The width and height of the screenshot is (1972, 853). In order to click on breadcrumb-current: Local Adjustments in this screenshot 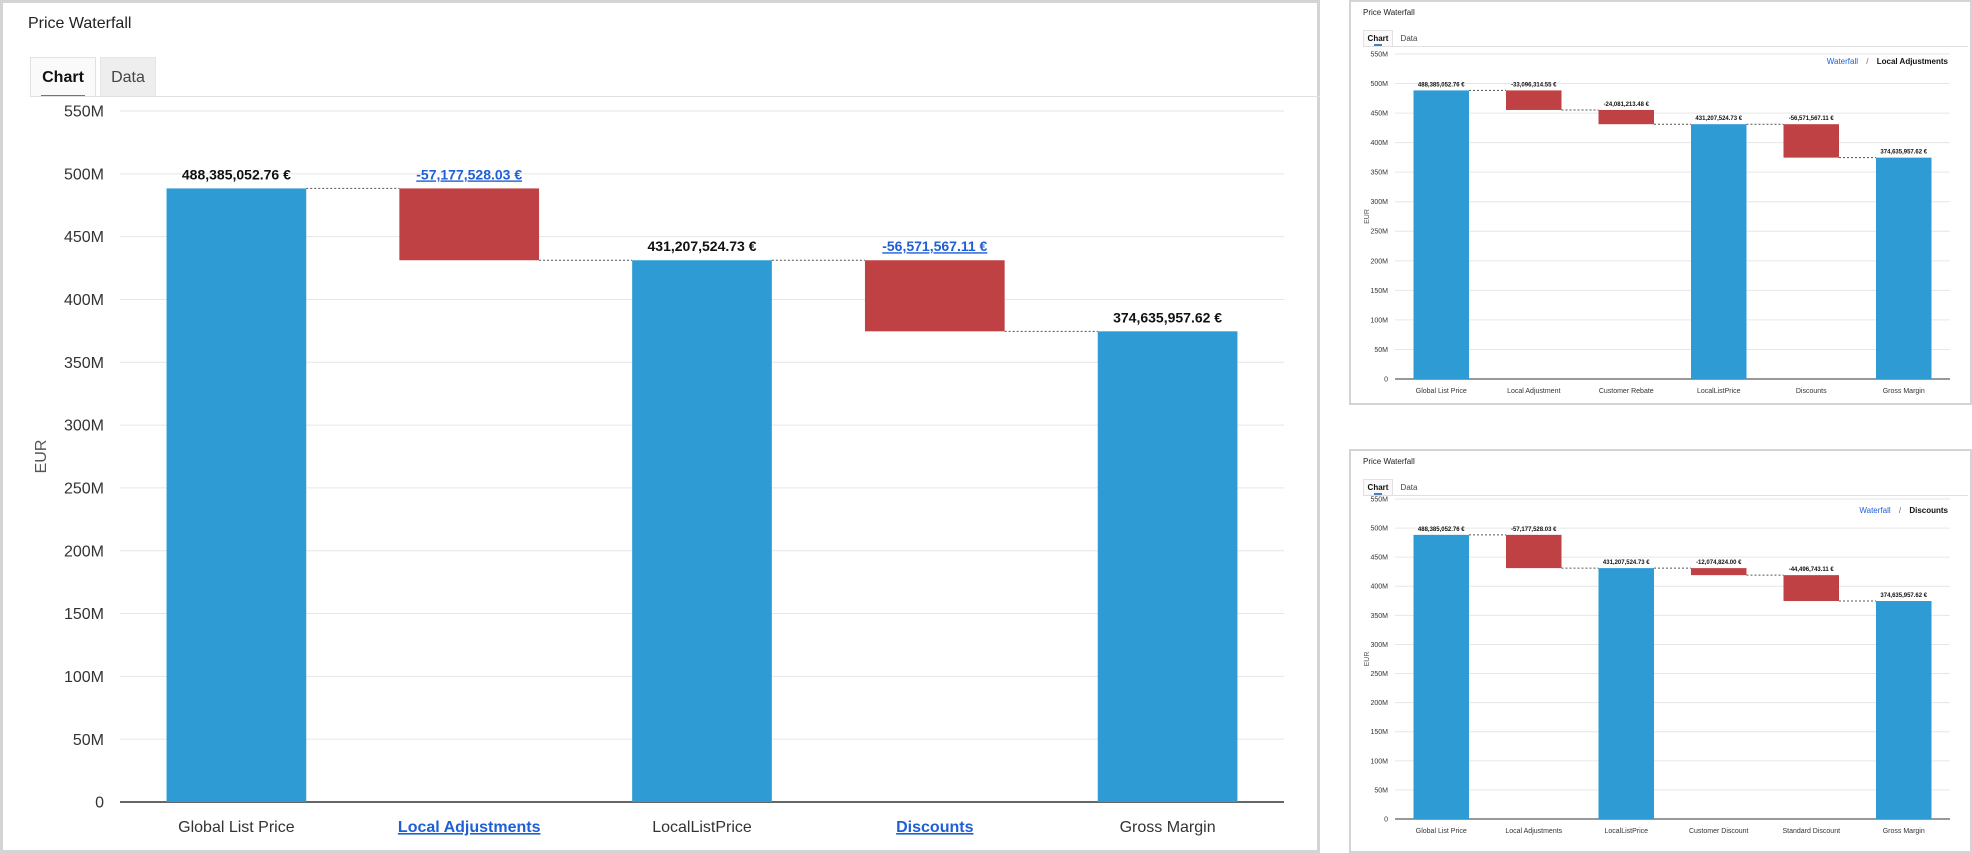, I will do `click(1912, 61)`.